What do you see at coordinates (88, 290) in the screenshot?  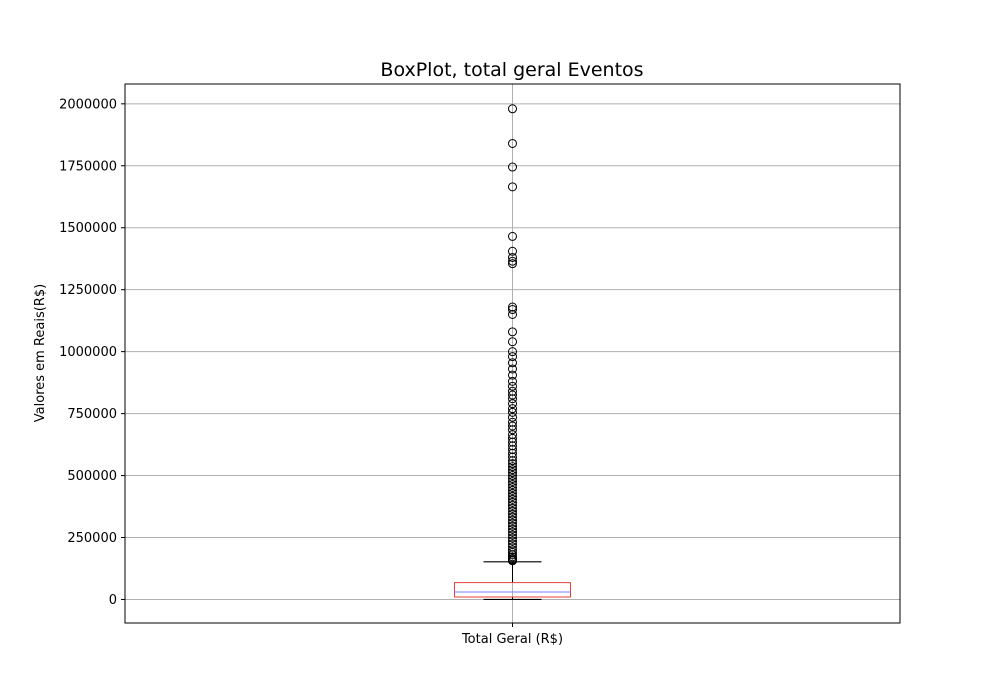 I see `y-tick-label: 1250000` at bounding box center [88, 290].